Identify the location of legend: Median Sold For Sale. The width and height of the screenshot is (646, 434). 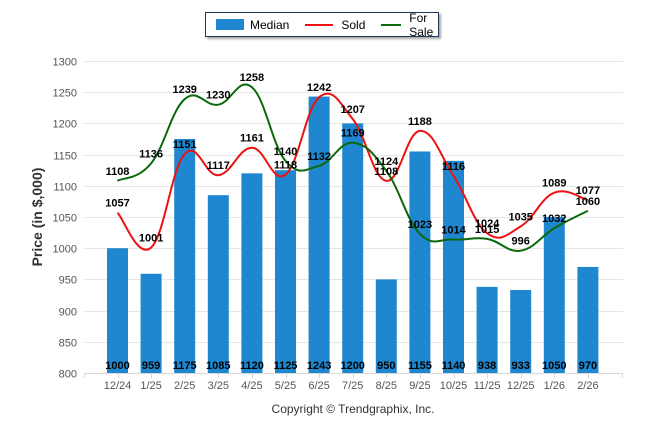
(323, 25).